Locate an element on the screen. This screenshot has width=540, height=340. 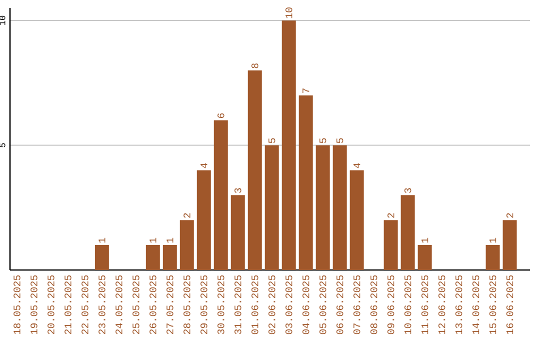
data-label: 6 is located at coordinates (220, 115).